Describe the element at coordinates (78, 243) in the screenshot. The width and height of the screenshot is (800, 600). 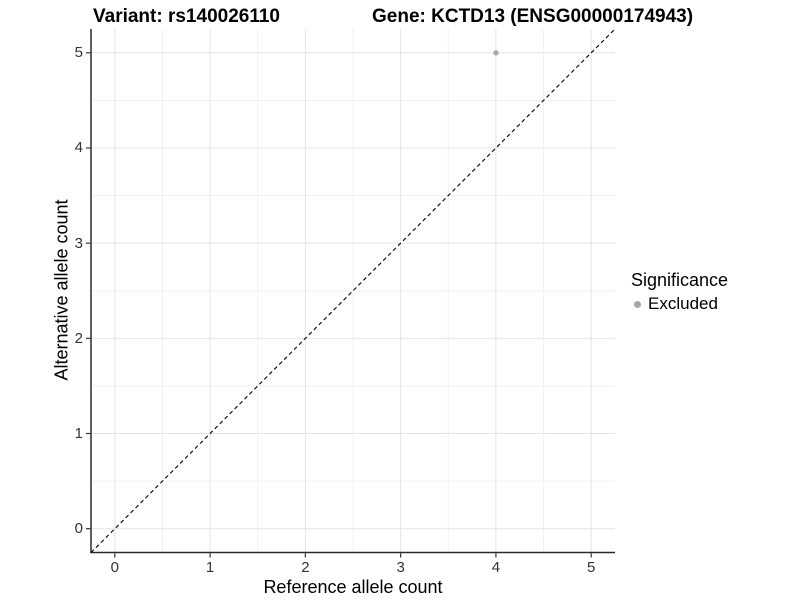
I see `y-tick-label: 3` at that location.